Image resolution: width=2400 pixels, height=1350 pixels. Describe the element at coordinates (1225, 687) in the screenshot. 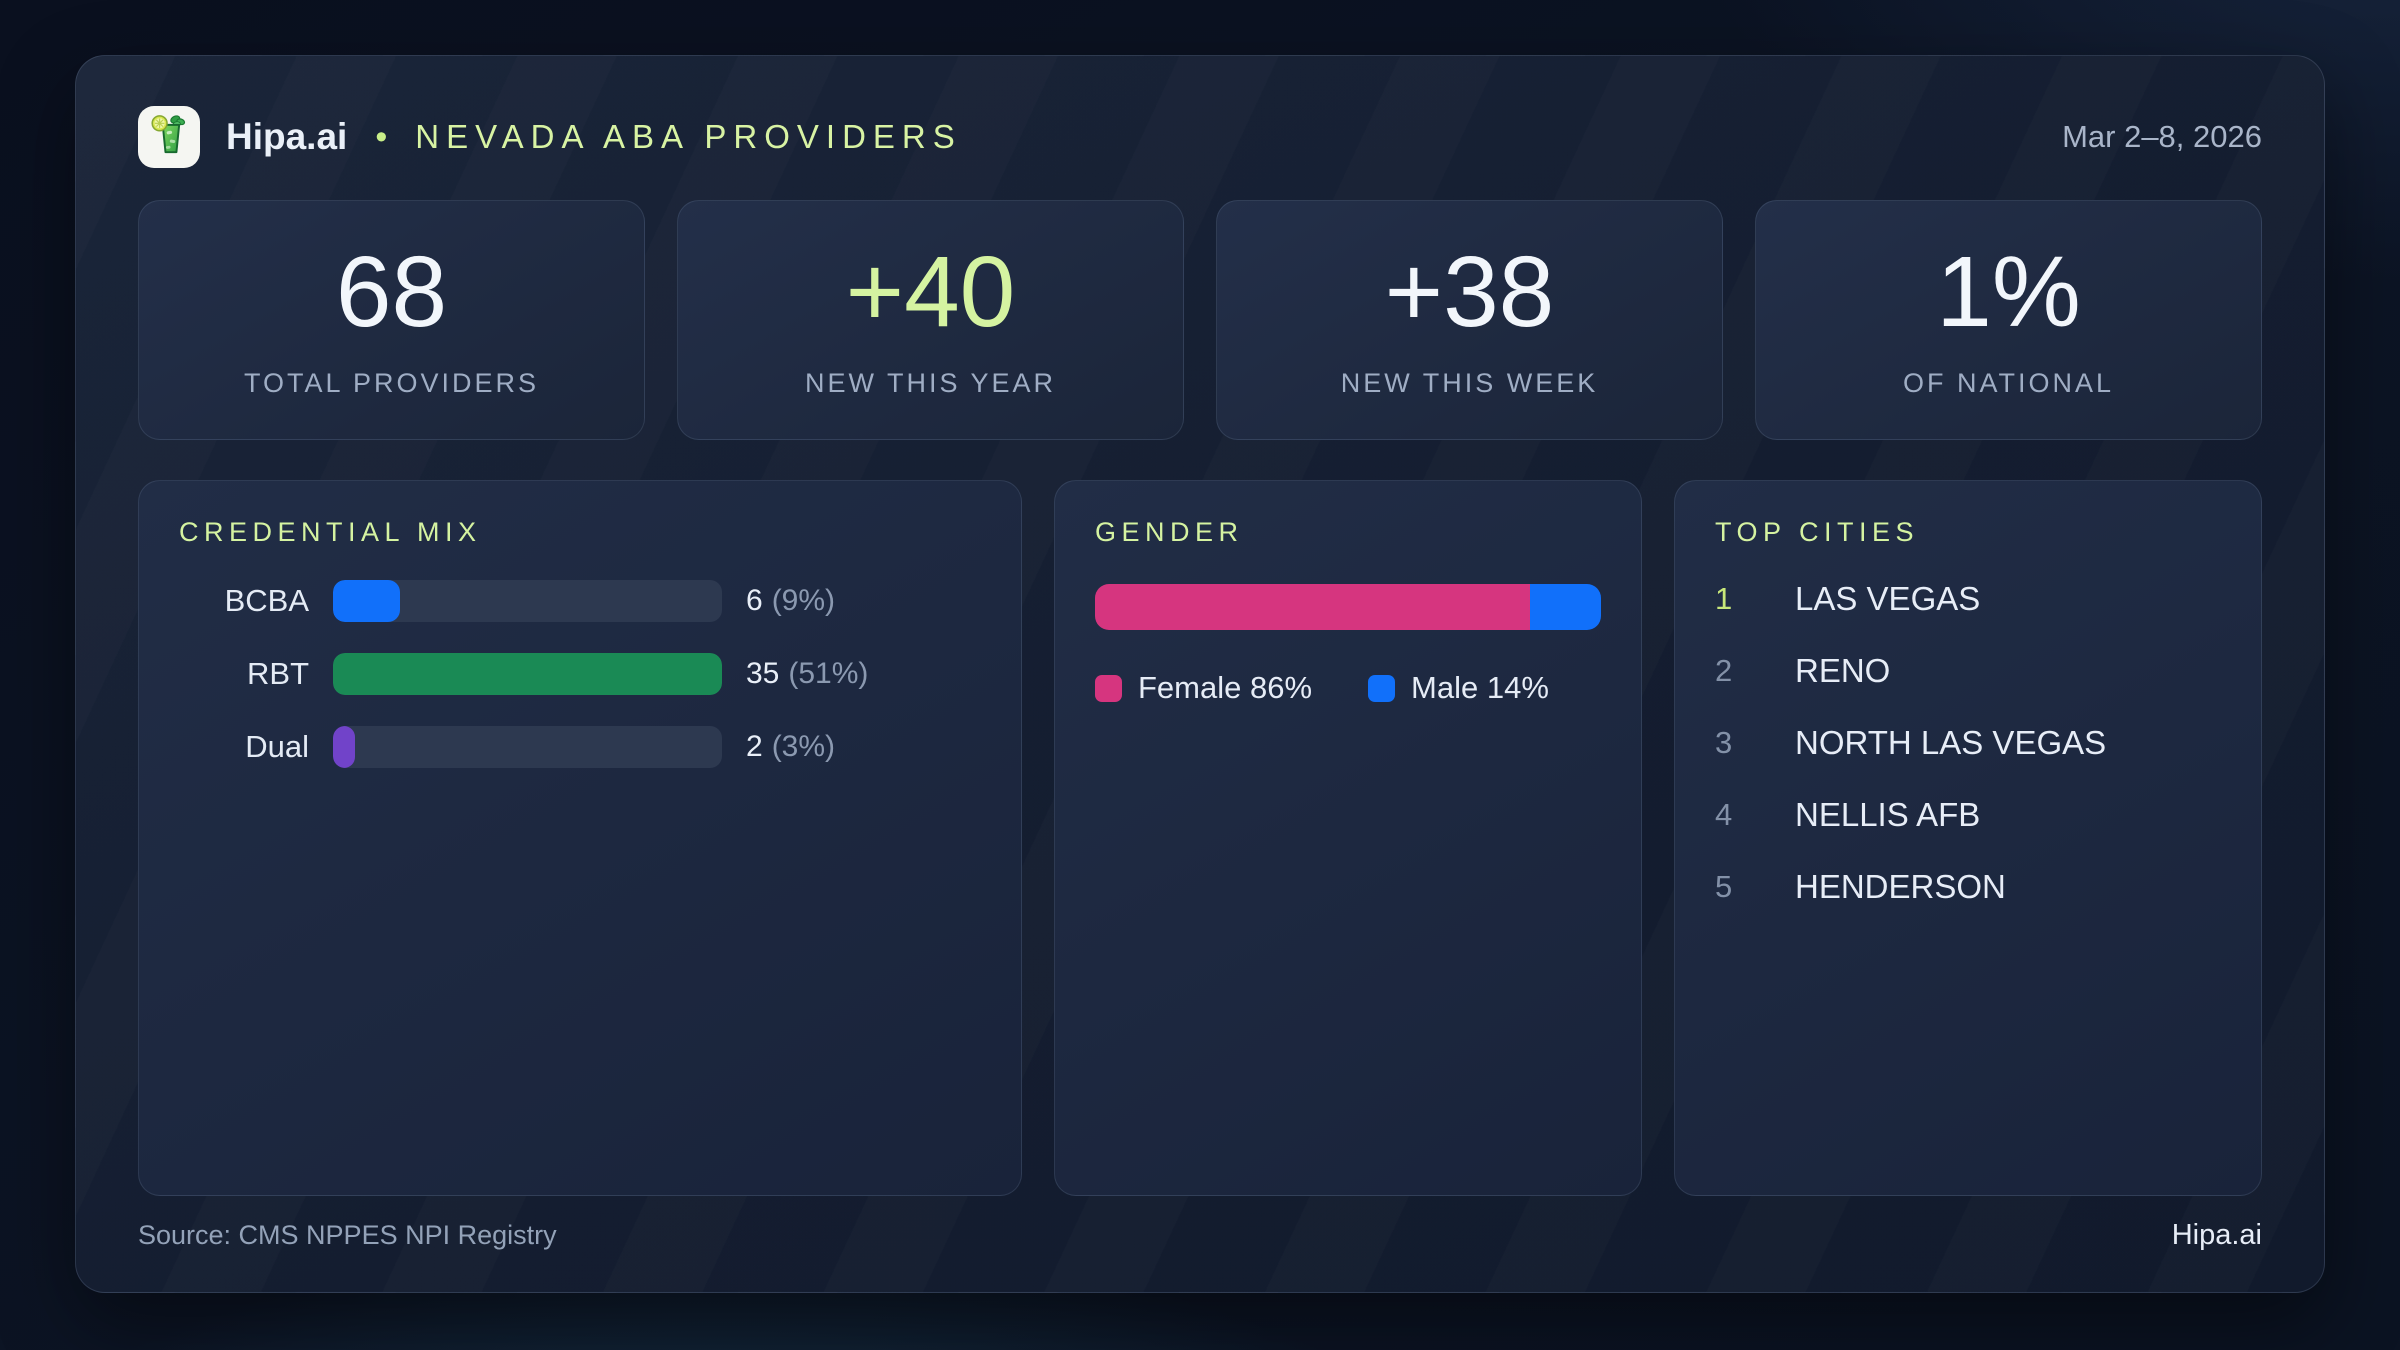

I see `legend-label: Female 86%` at that location.